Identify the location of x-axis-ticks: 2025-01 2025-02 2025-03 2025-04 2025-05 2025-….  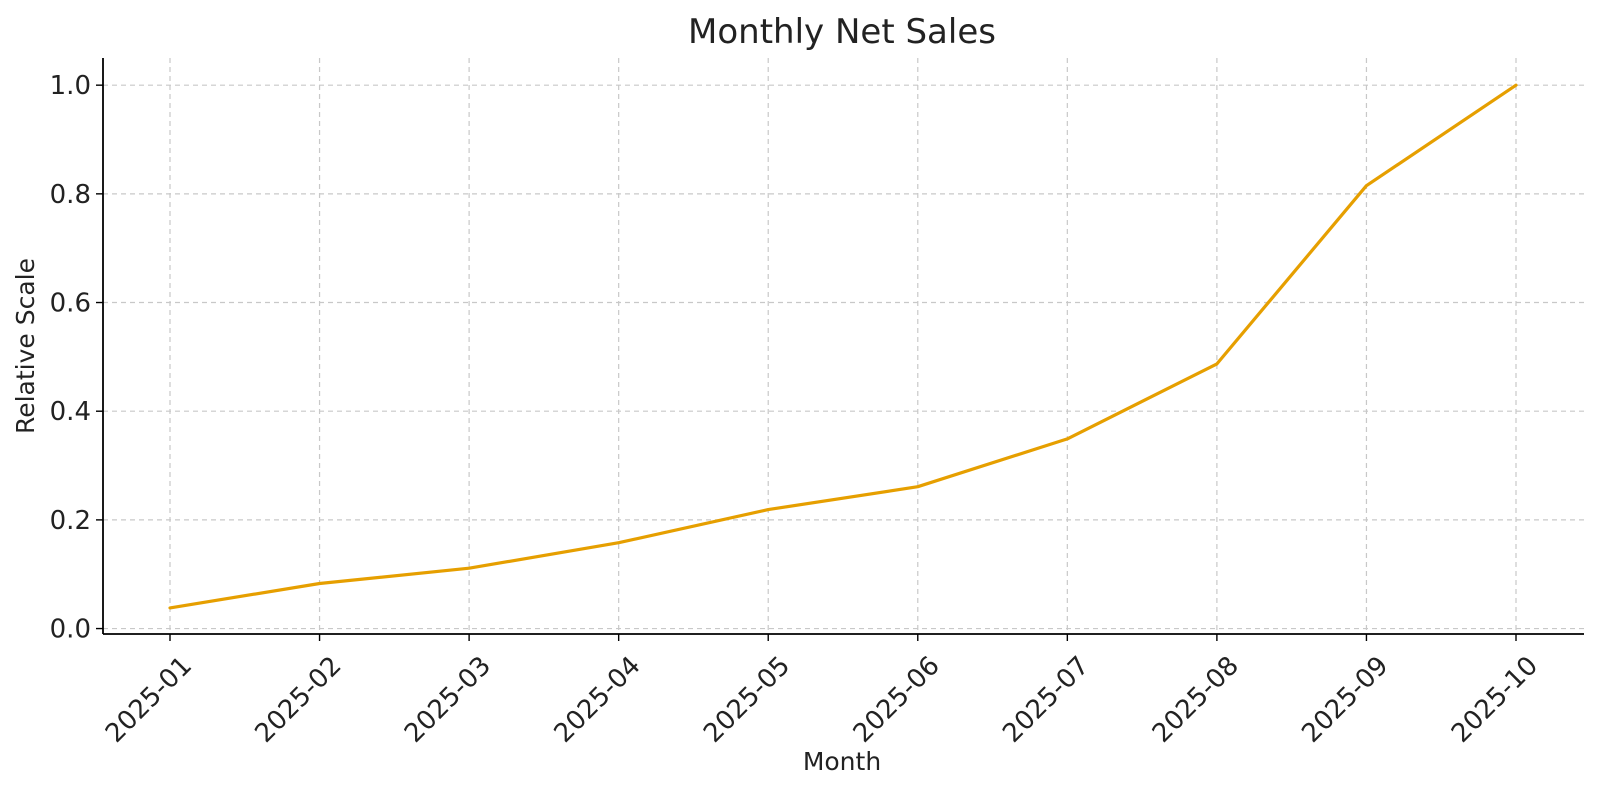
(822, 691).